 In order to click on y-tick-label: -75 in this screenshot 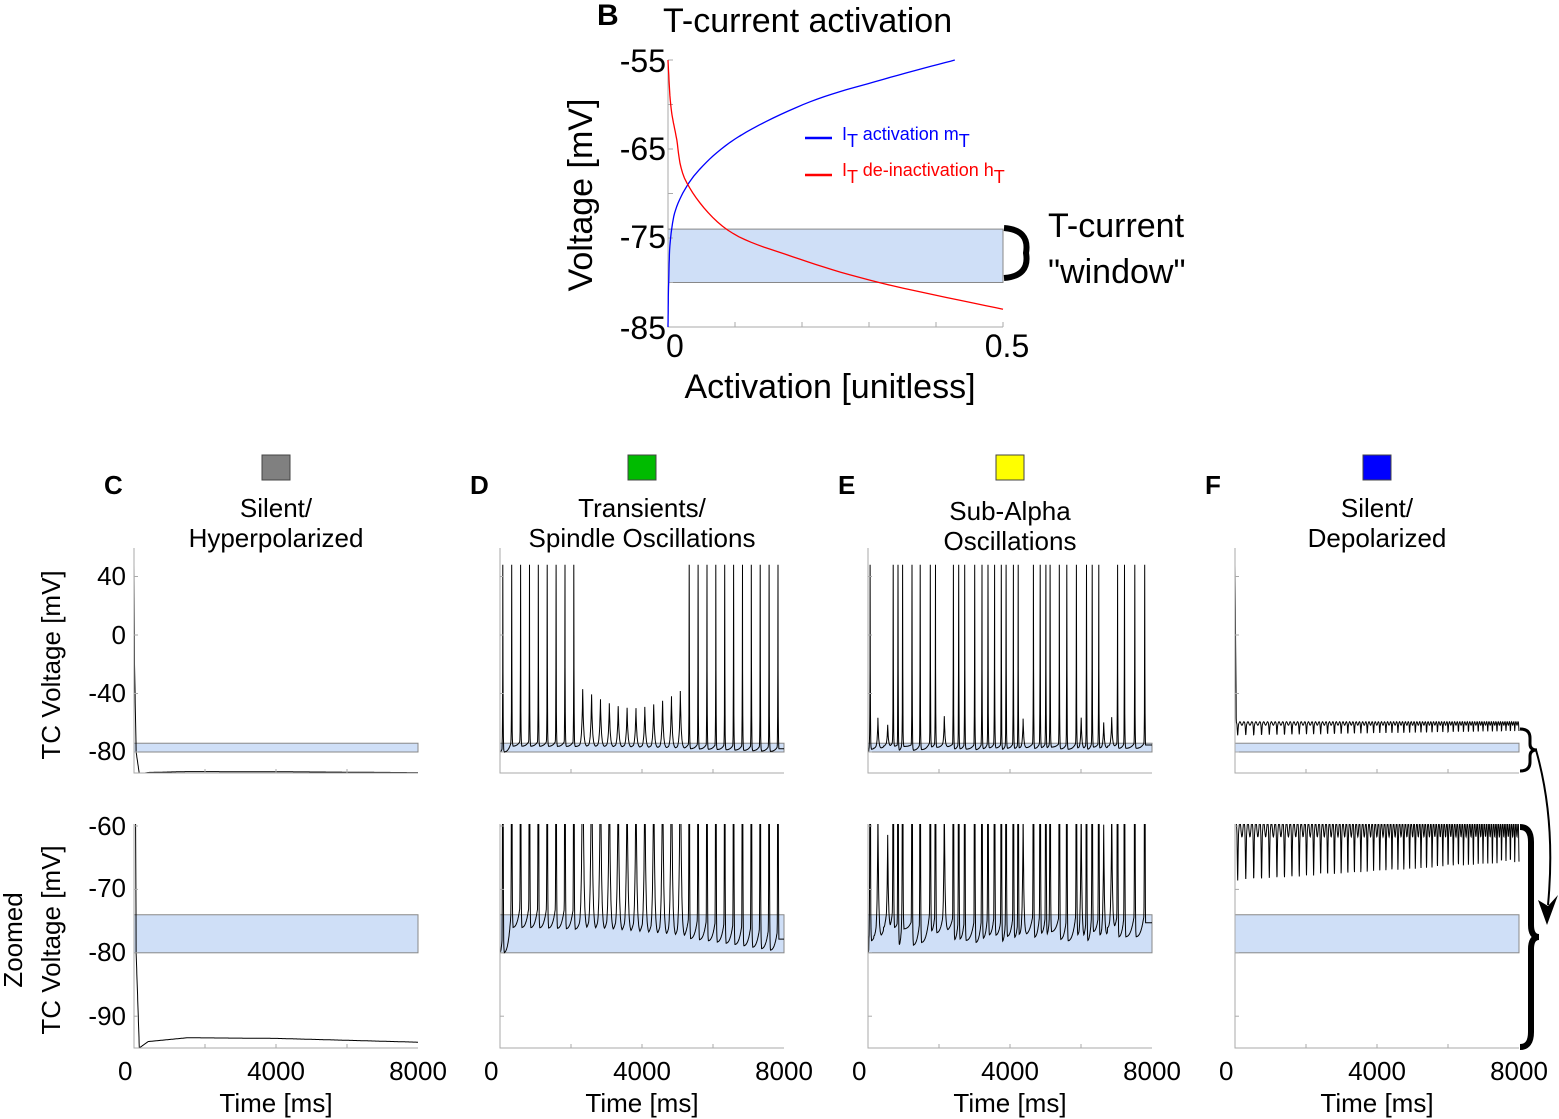, I will do `click(643, 237)`.